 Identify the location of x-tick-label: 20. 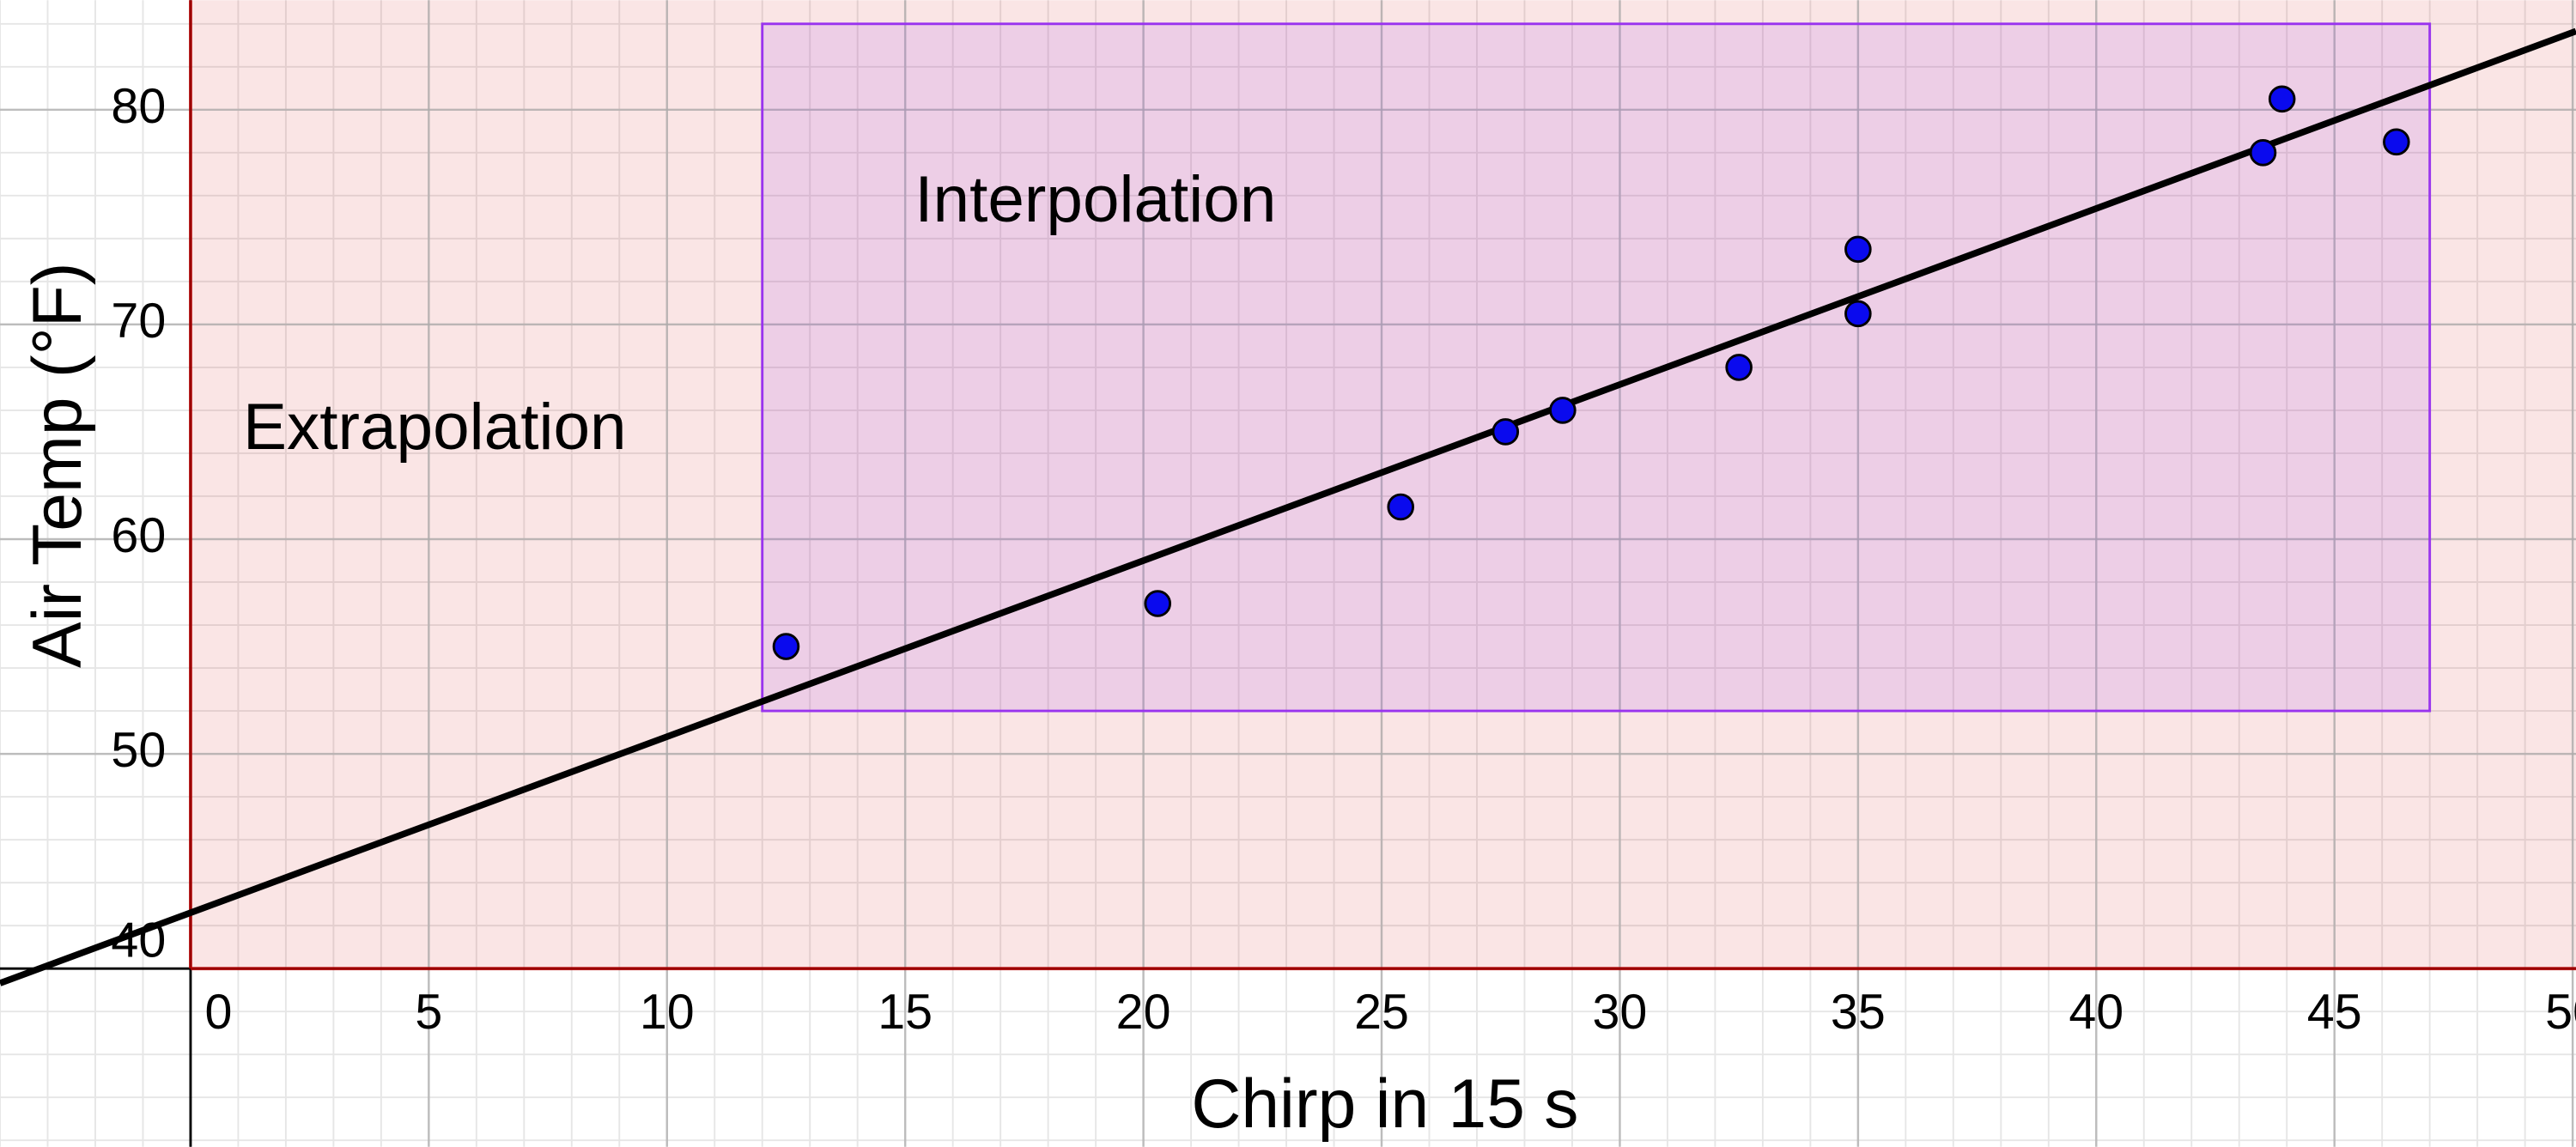
(1144, 1012).